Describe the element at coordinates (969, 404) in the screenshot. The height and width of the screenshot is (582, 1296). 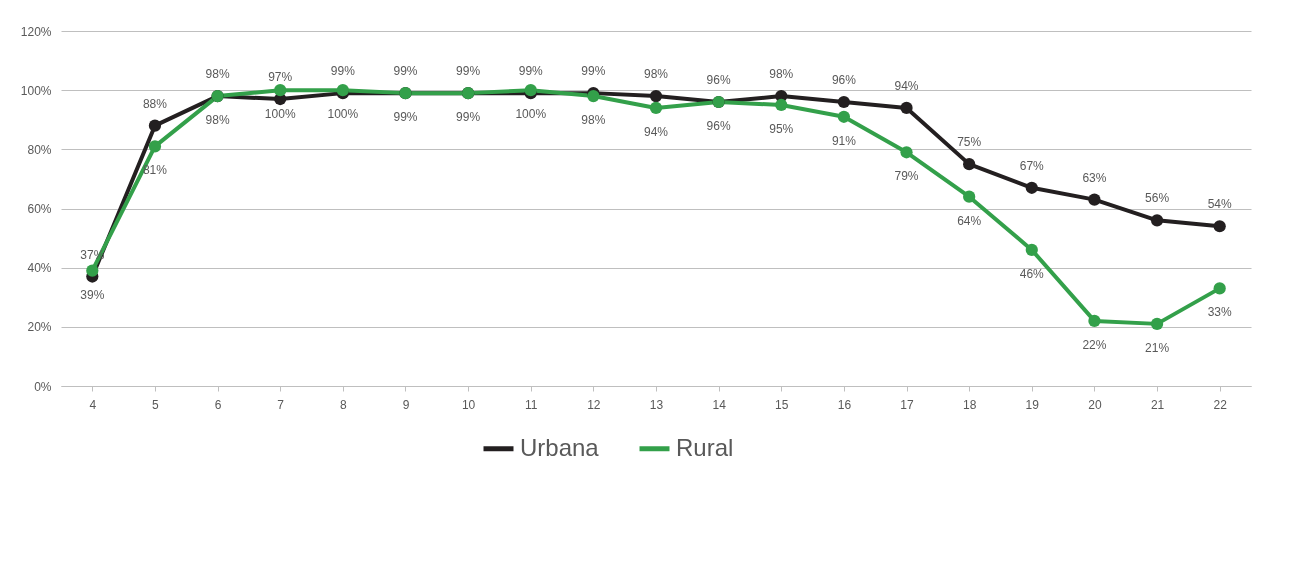
I see `x-tick-label: 18` at that location.